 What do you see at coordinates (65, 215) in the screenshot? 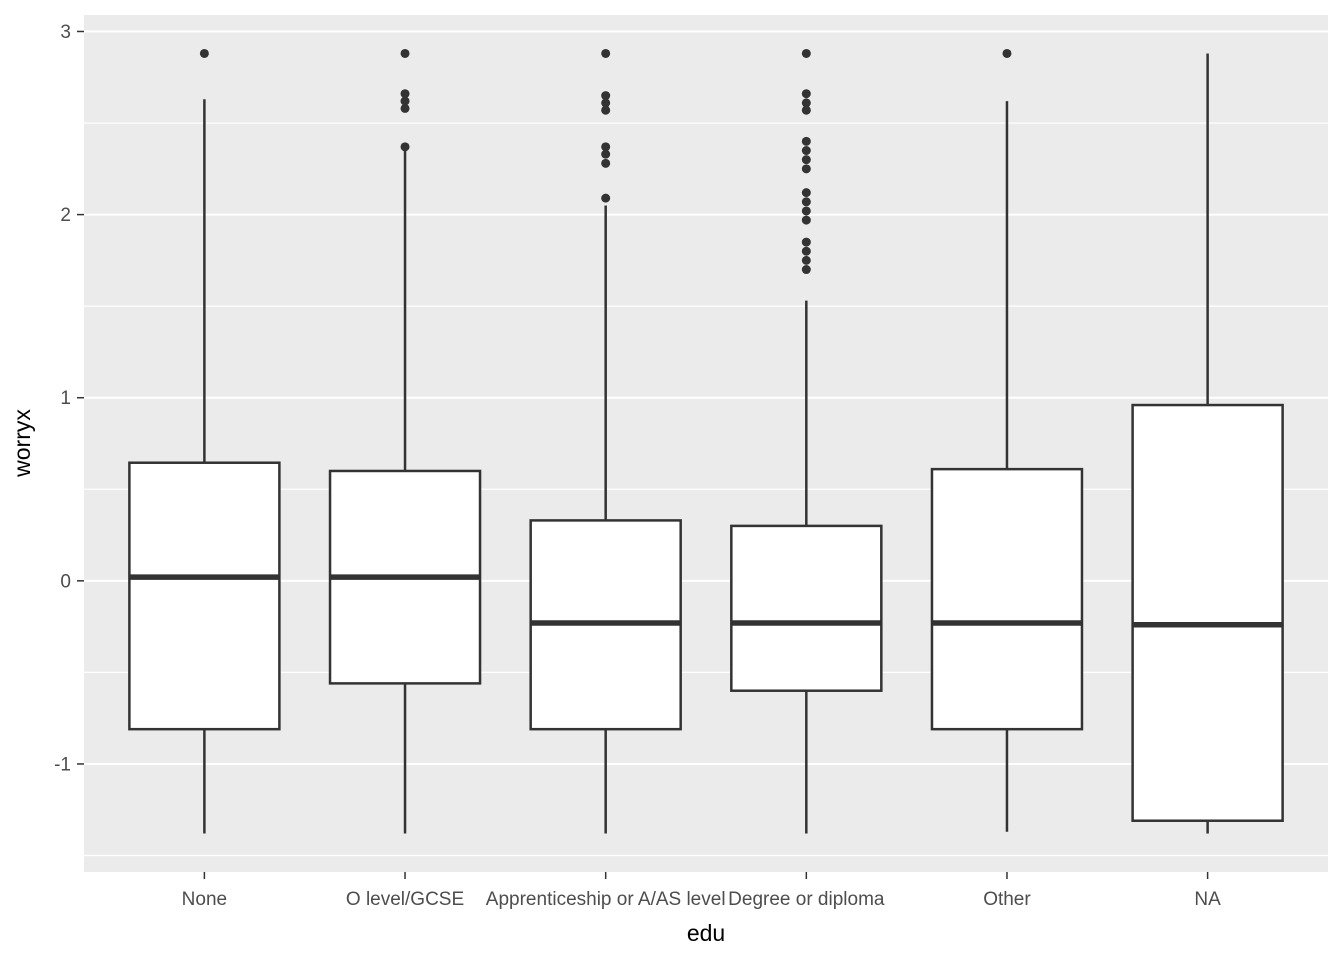
I see `y-axis-tick-label: 2` at bounding box center [65, 215].